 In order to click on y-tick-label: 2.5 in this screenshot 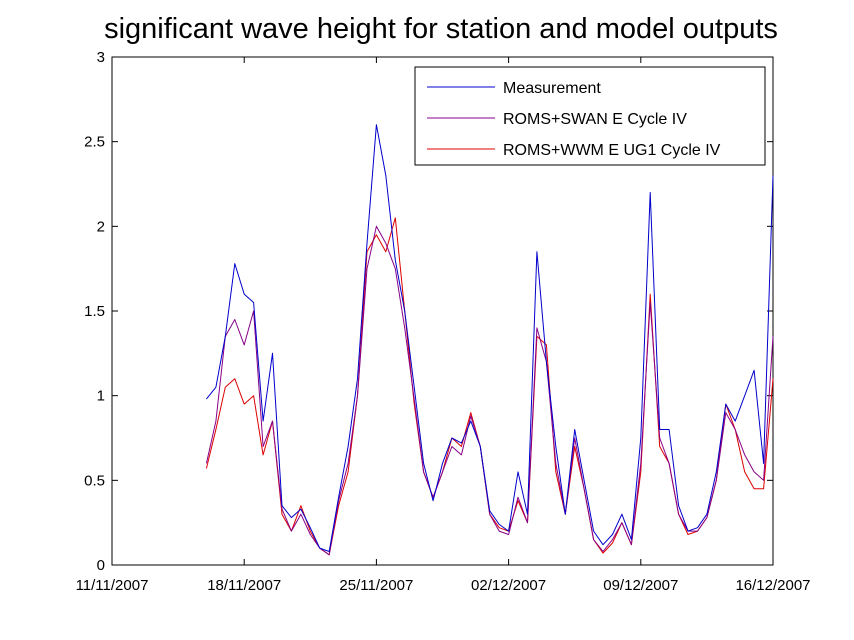, I will do `click(94, 142)`.